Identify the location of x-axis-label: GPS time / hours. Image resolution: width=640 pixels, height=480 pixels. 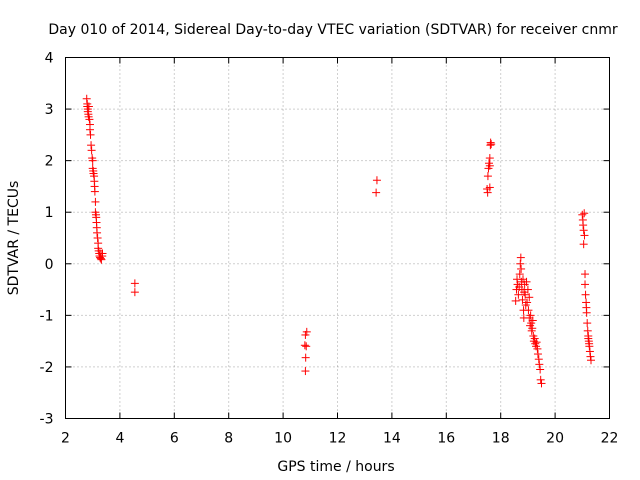
(335, 467).